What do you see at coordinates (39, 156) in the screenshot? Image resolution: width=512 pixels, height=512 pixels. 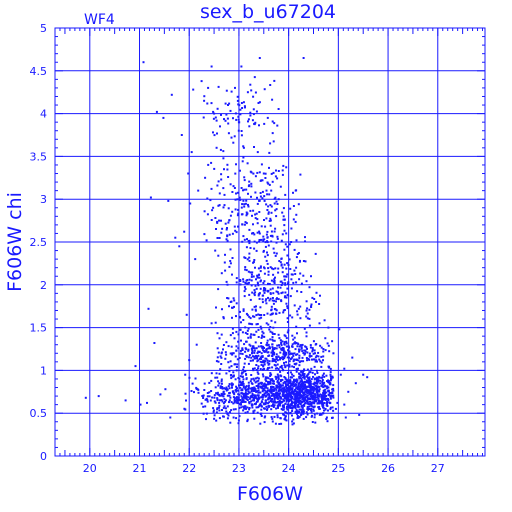 I see `y-tick-label: 3.5` at bounding box center [39, 156].